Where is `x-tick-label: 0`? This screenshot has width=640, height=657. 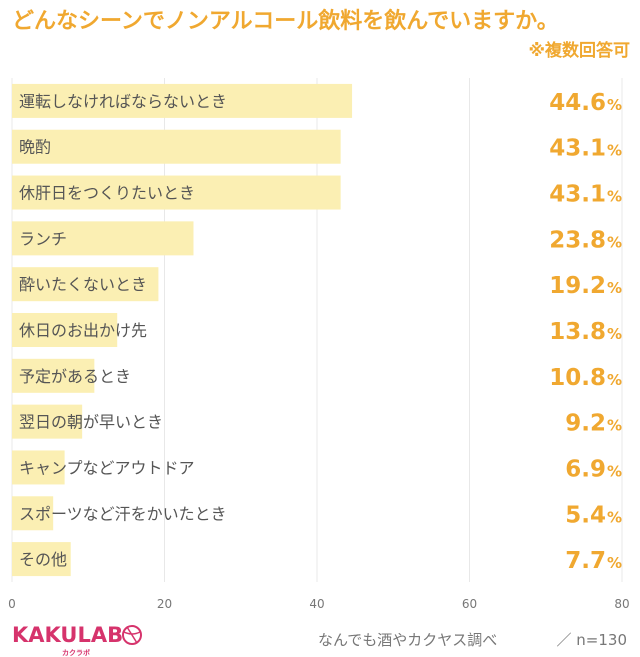
x-tick-label: 0 is located at coordinates (12, 604).